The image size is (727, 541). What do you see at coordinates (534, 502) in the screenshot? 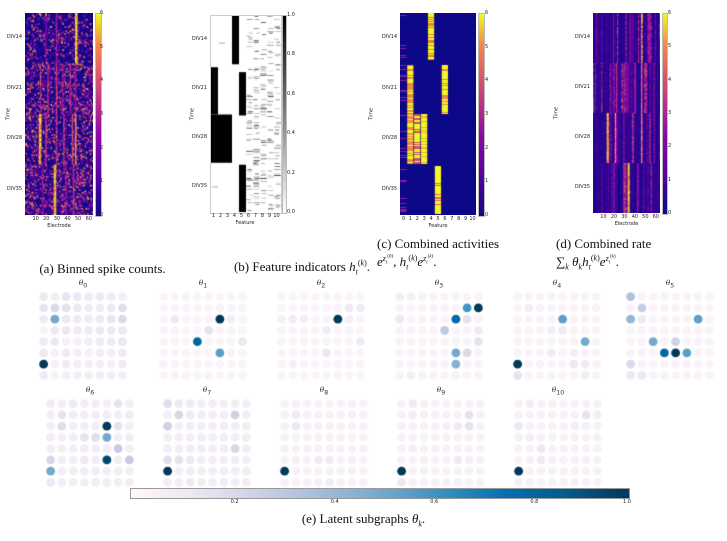
I see `panel-e-colorbar-tick-label: 0.8` at bounding box center [534, 502].